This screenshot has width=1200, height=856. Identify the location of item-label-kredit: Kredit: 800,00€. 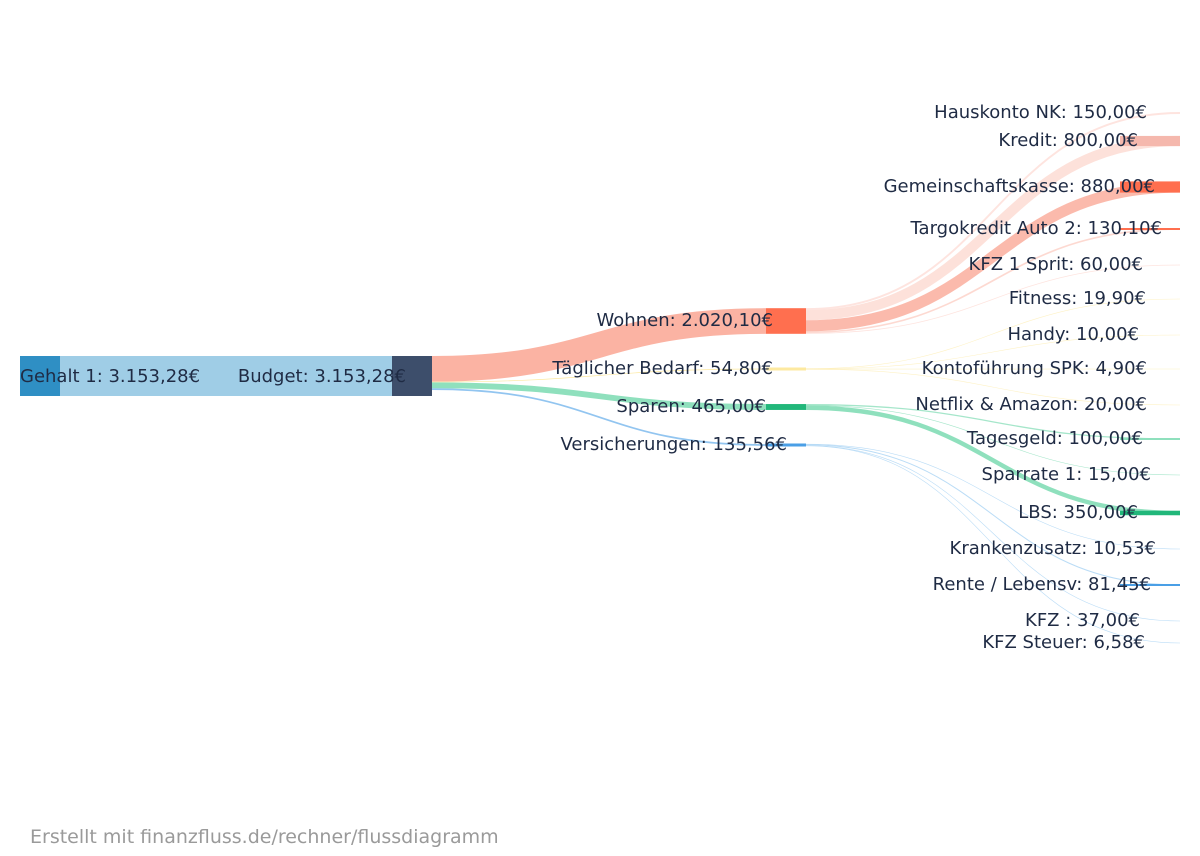
(1068, 140).